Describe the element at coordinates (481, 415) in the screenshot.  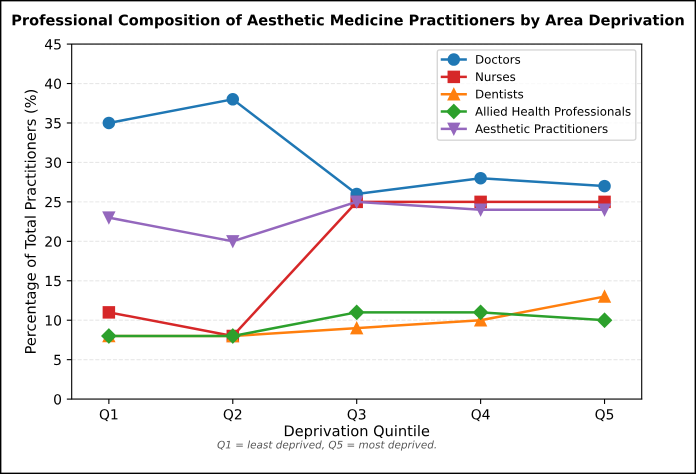
I see `x-tick-label: Q4` at that location.